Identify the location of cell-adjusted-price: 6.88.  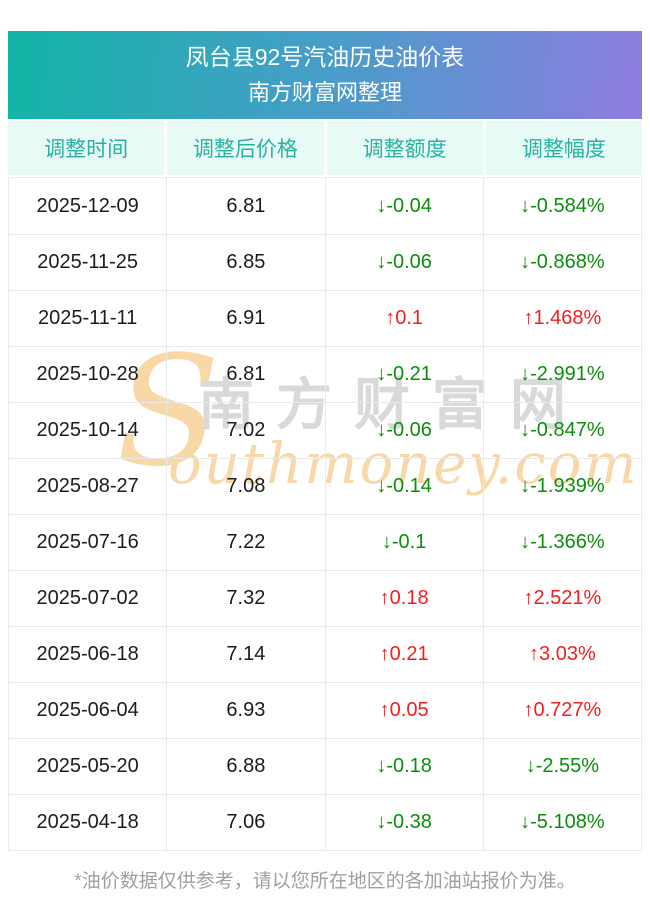
(245, 766).